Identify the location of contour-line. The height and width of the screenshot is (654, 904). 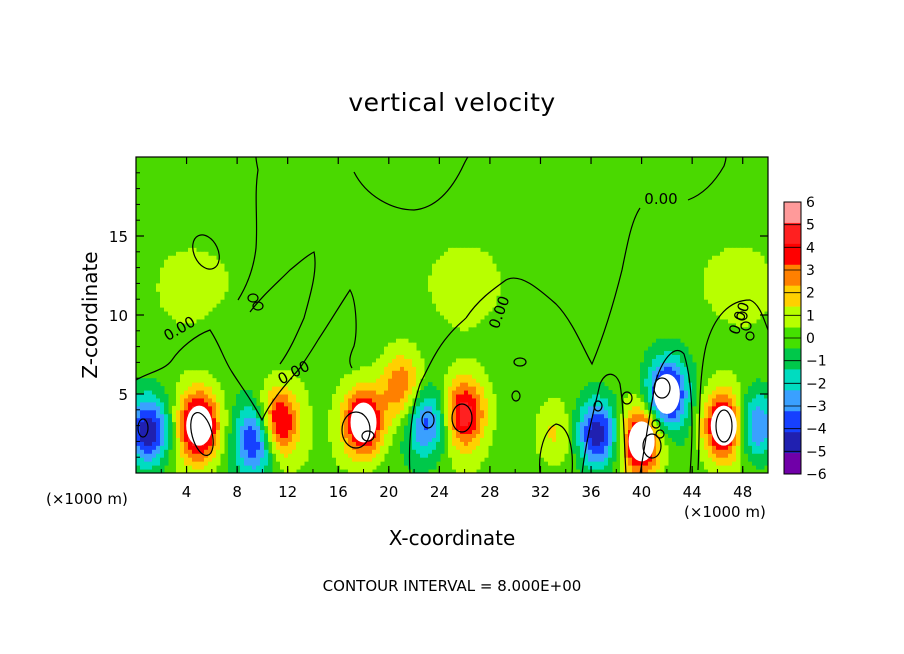
(666, 411).